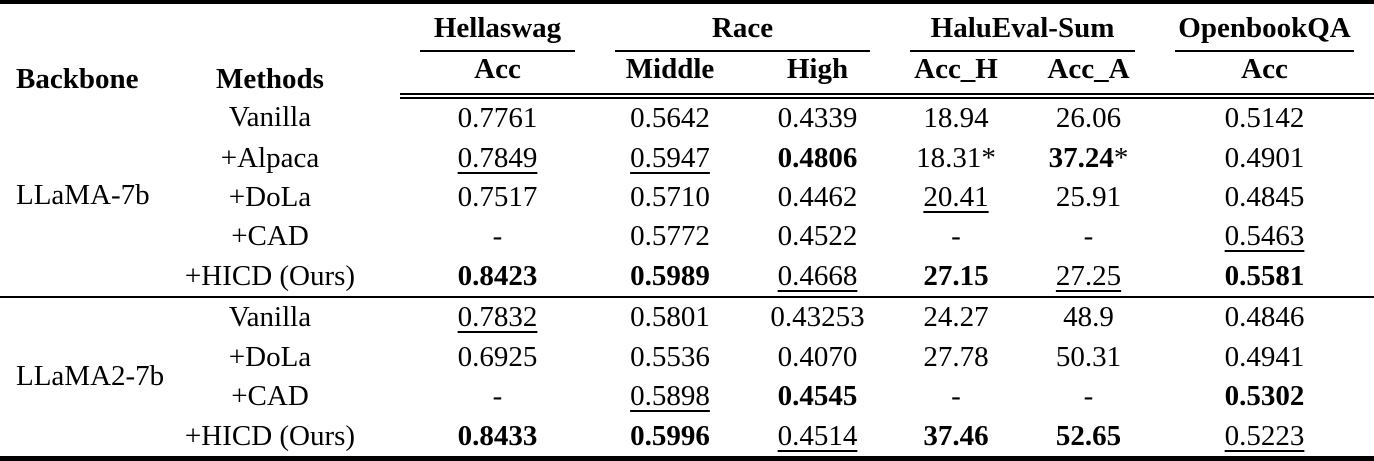 This screenshot has width=1374, height=461. I want to click on value-cell: 0.4070, so click(817, 357).